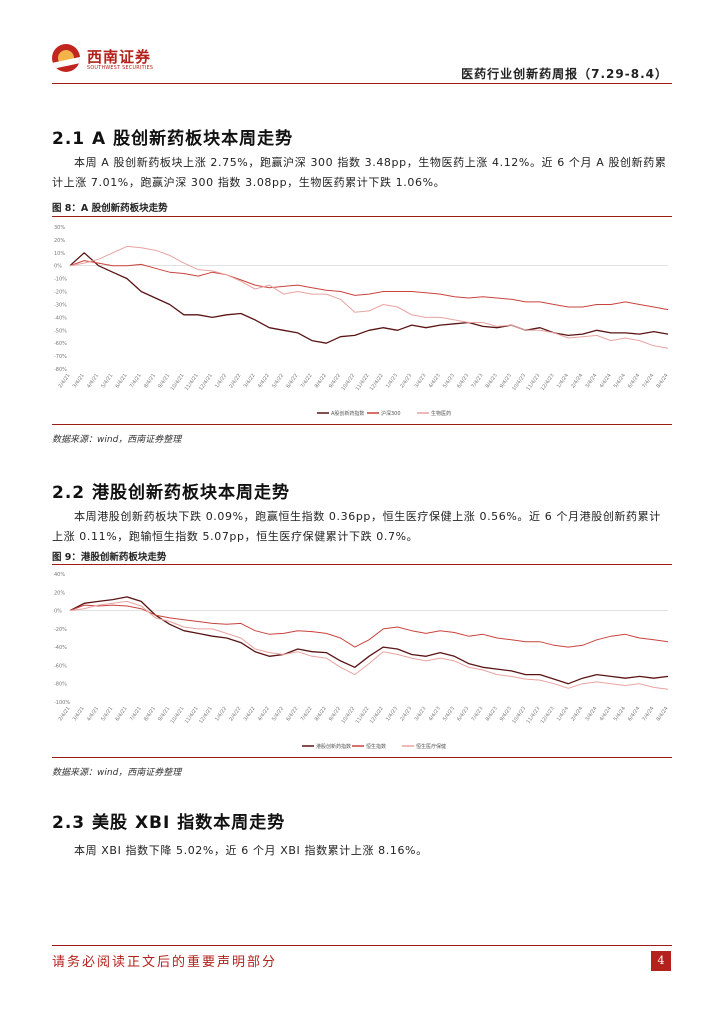 This screenshot has height=1024, width=724. What do you see at coordinates (441, 413) in the screenshot?
I see `legend-label: 生物医药` at bounding box center [441, 413].